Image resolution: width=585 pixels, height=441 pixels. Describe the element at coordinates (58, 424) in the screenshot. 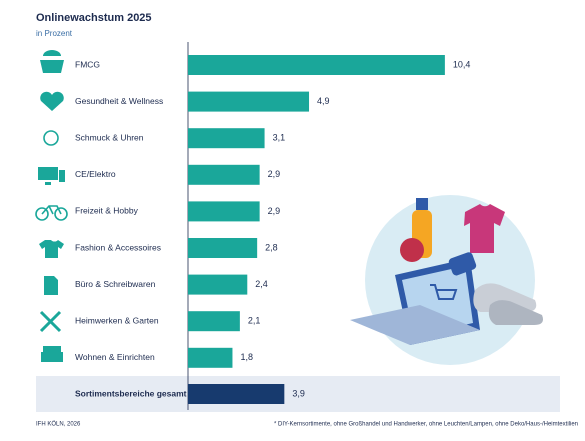

I see `source: IFH KÖLN, 2026` at that location.